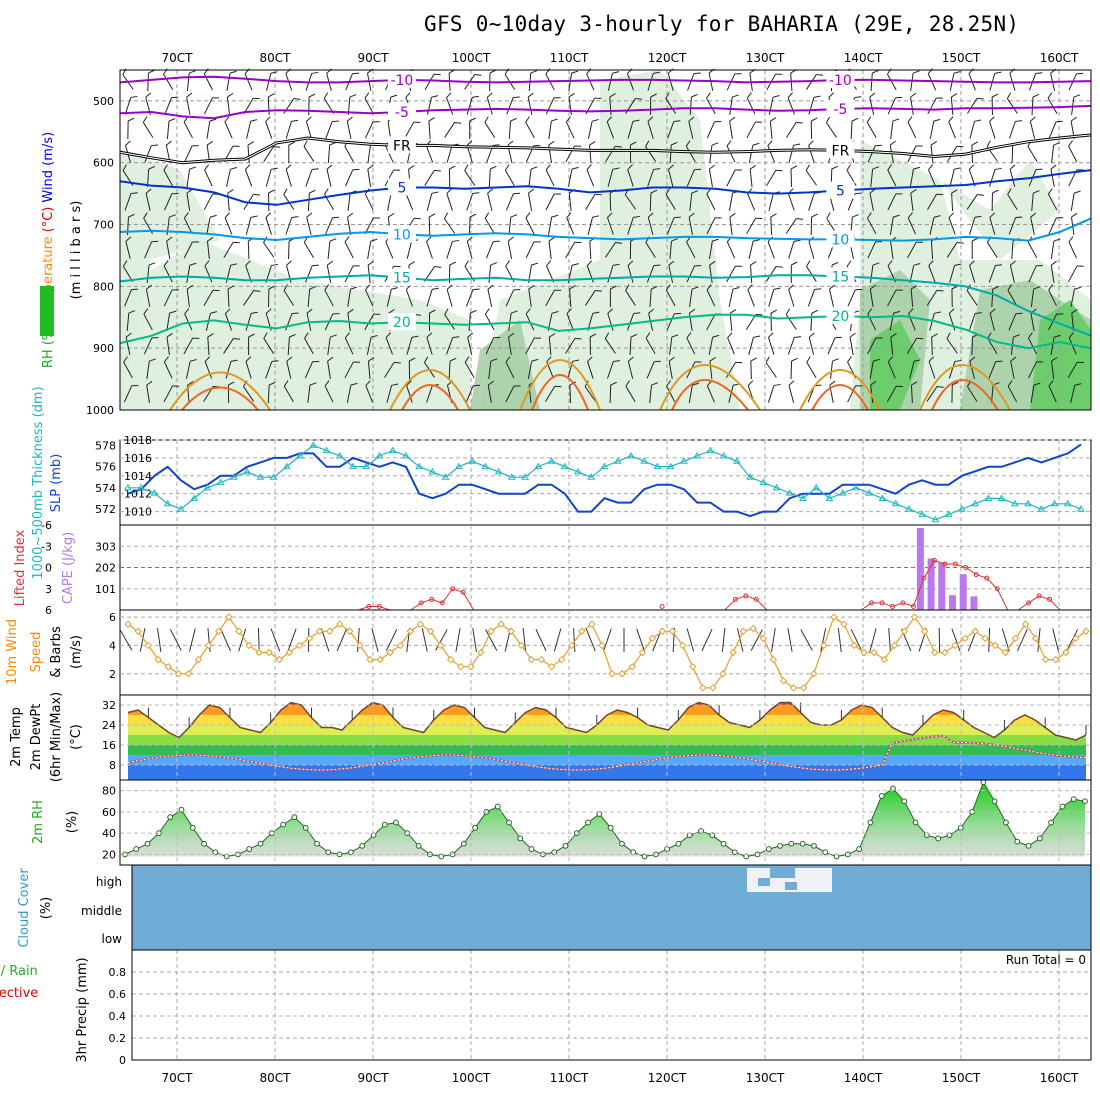 This screenshot has height=1100, width=1100. I want to click on isotherm-label-bg, so click(840, 276).